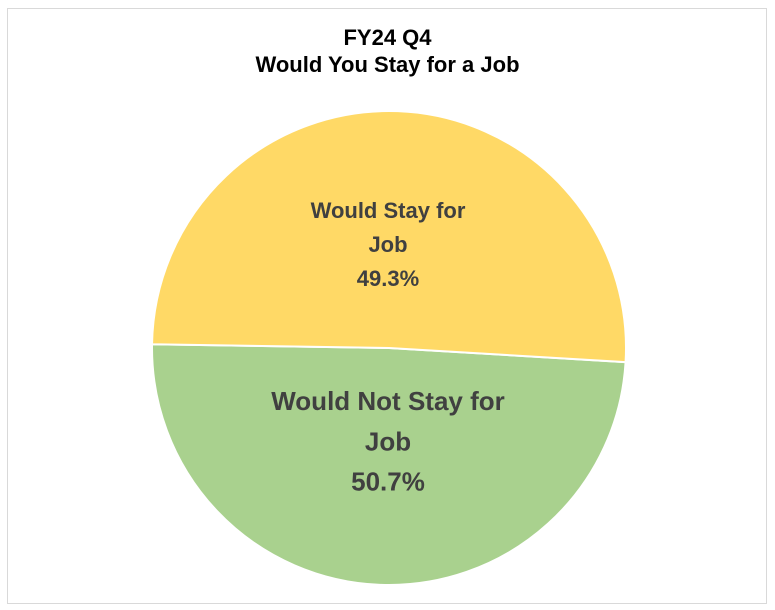 This screenshot has height=610, width=775. Describe the element at coordinates (388, 401) in the screenshot. I see `slice-category-label: Would Not Stay for` at that location.